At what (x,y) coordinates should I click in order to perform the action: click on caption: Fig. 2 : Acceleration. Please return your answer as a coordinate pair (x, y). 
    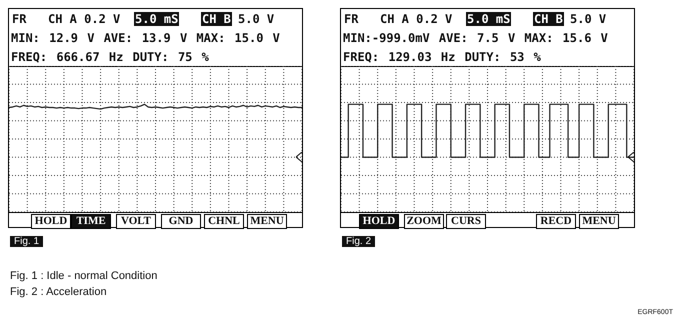
    Looking at the image, I should click on (58, 292).